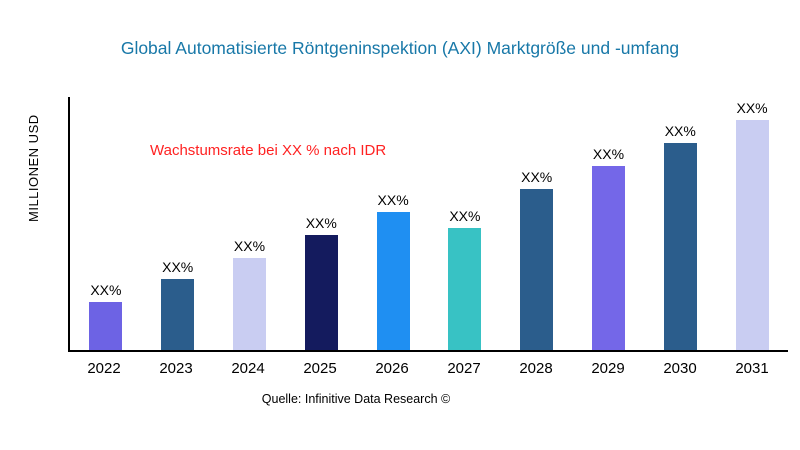 The image size is (800, 450). What do you see at coordinates (752, 368) in the screenshot?
I see `x-tick-2031: 2031` at bounding box center [752, 368].